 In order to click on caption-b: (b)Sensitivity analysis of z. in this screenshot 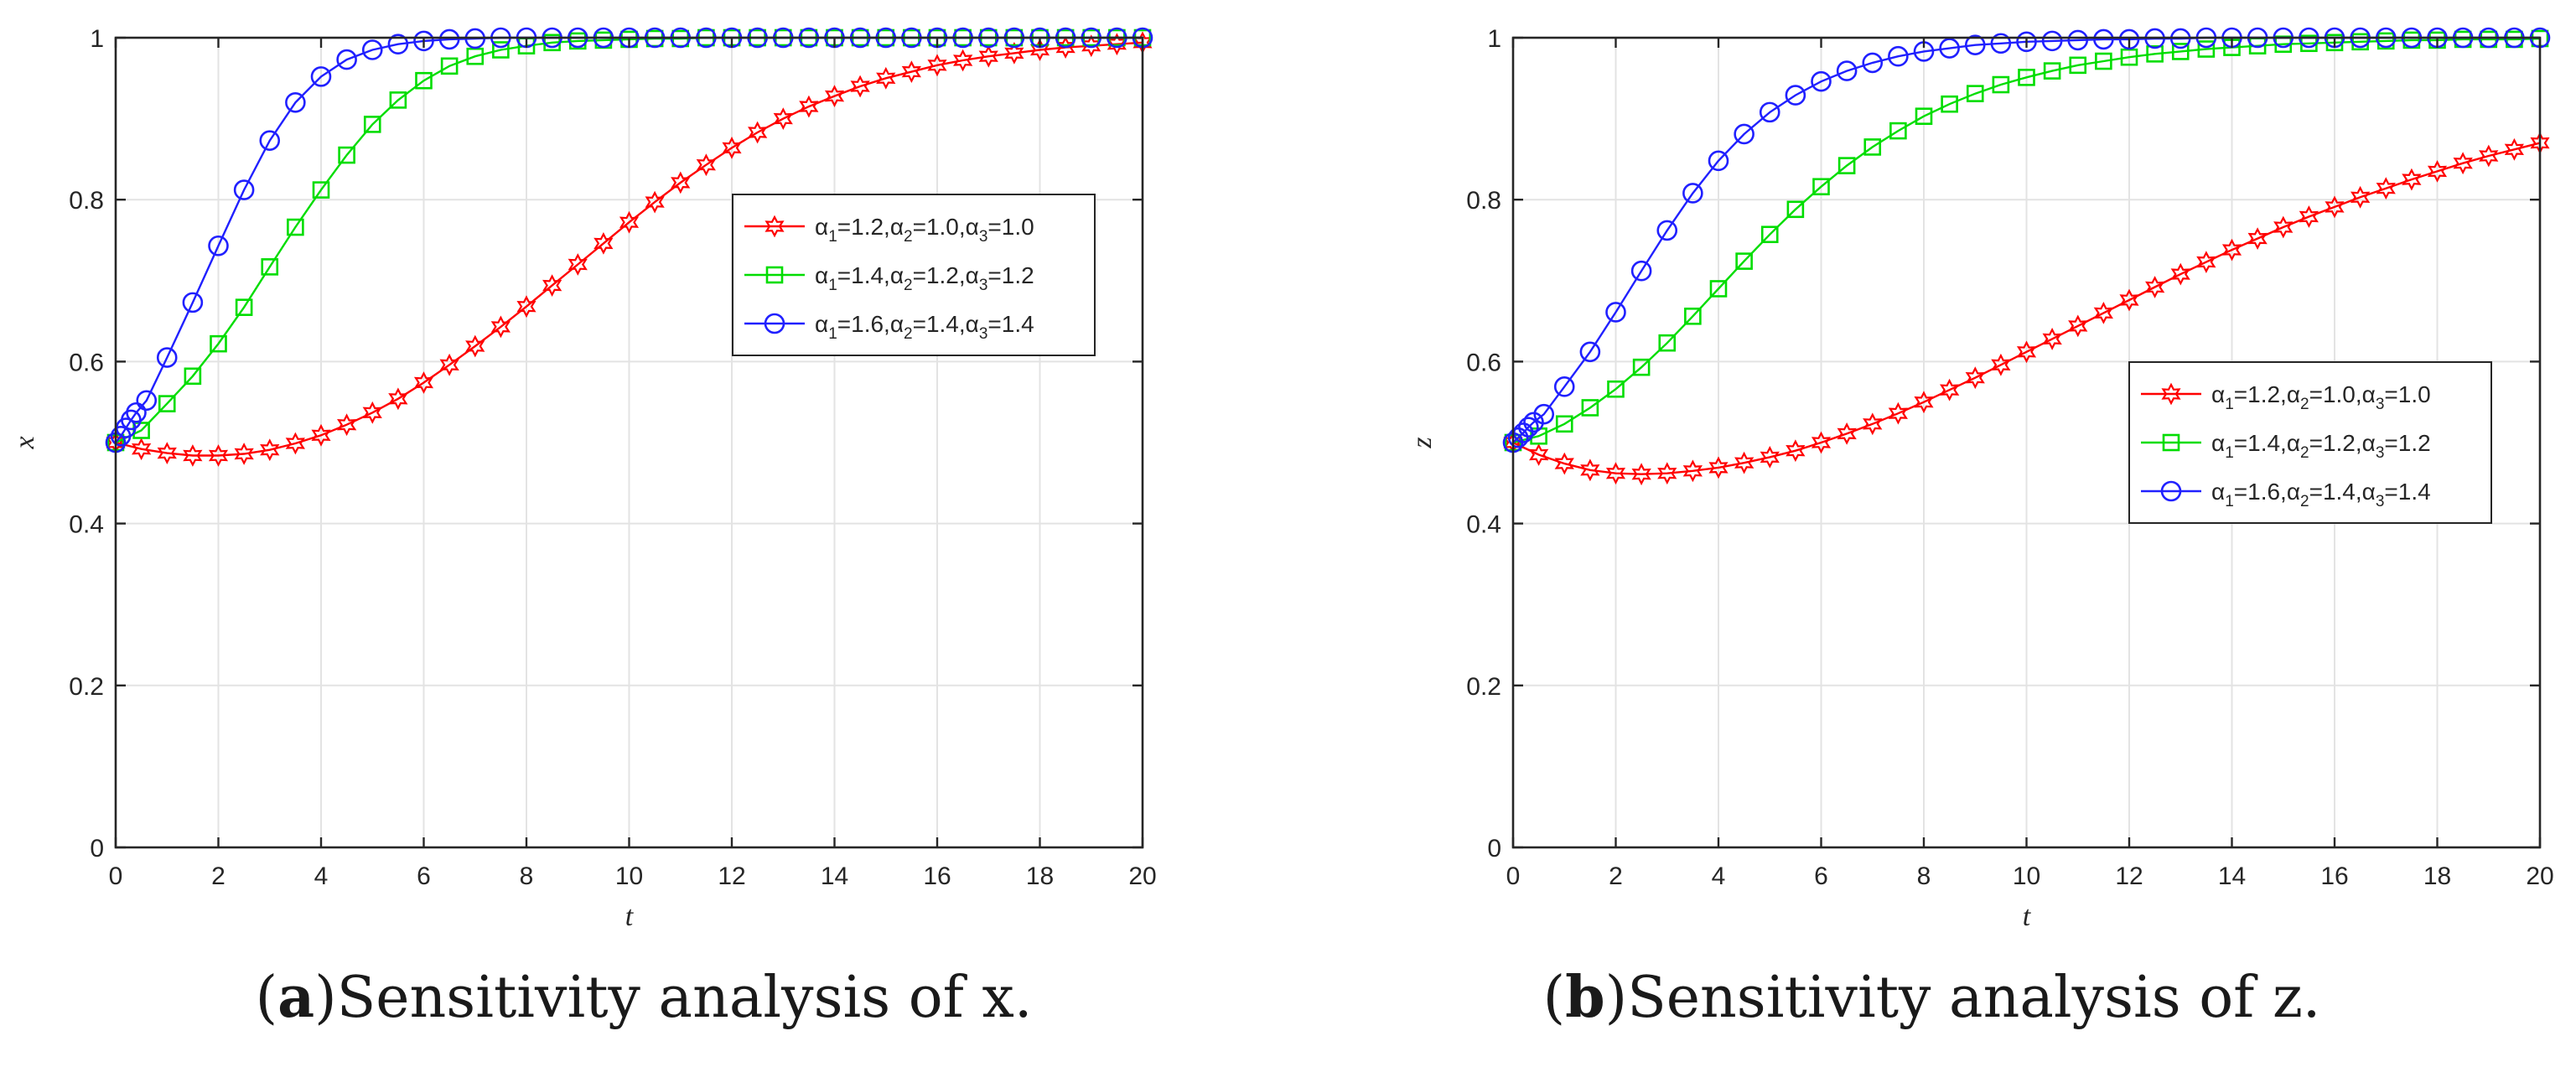, I will do `click(1931, 997)`.